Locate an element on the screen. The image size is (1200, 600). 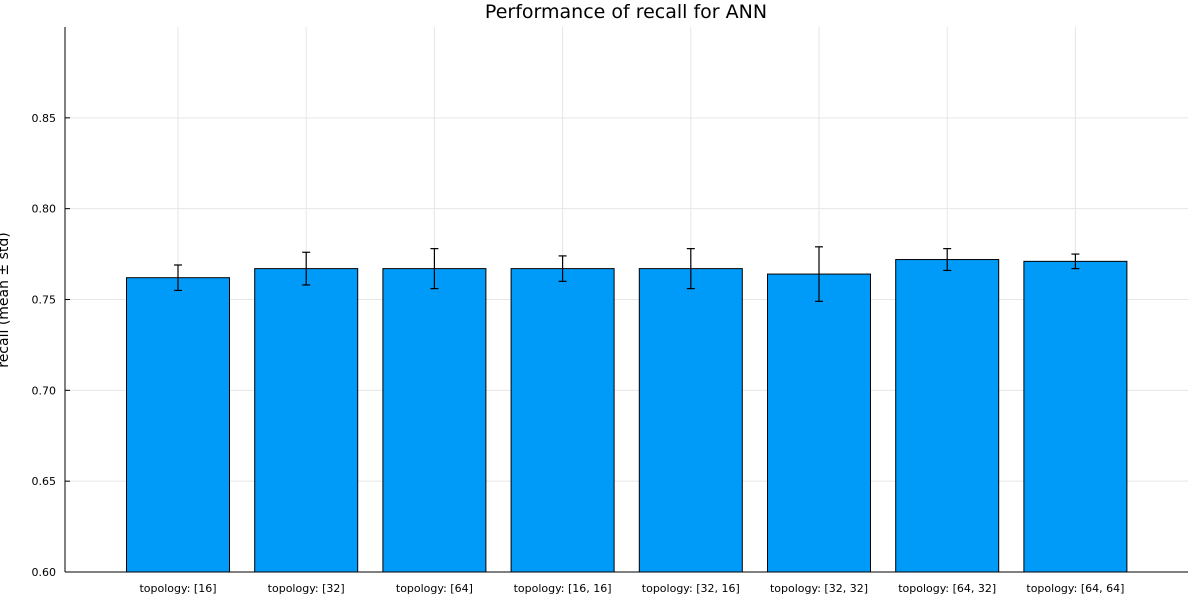
x-tick-label-4: topology: [32, 16] is located at coordinates (691, 588).